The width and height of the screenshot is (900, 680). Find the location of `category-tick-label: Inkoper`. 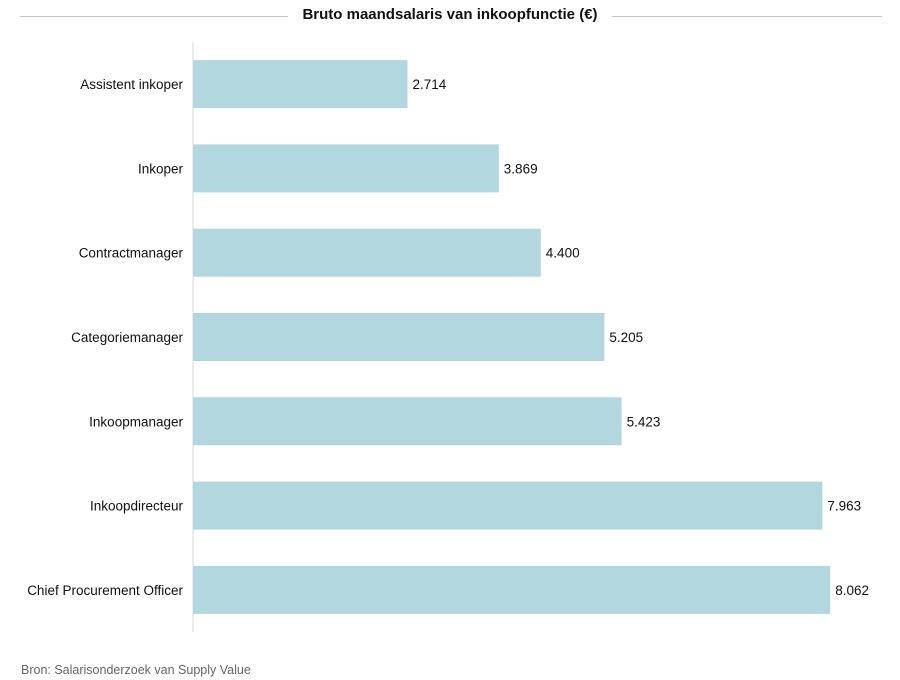

category-tick-label: Inkoper is located at coordinates (161, 168).